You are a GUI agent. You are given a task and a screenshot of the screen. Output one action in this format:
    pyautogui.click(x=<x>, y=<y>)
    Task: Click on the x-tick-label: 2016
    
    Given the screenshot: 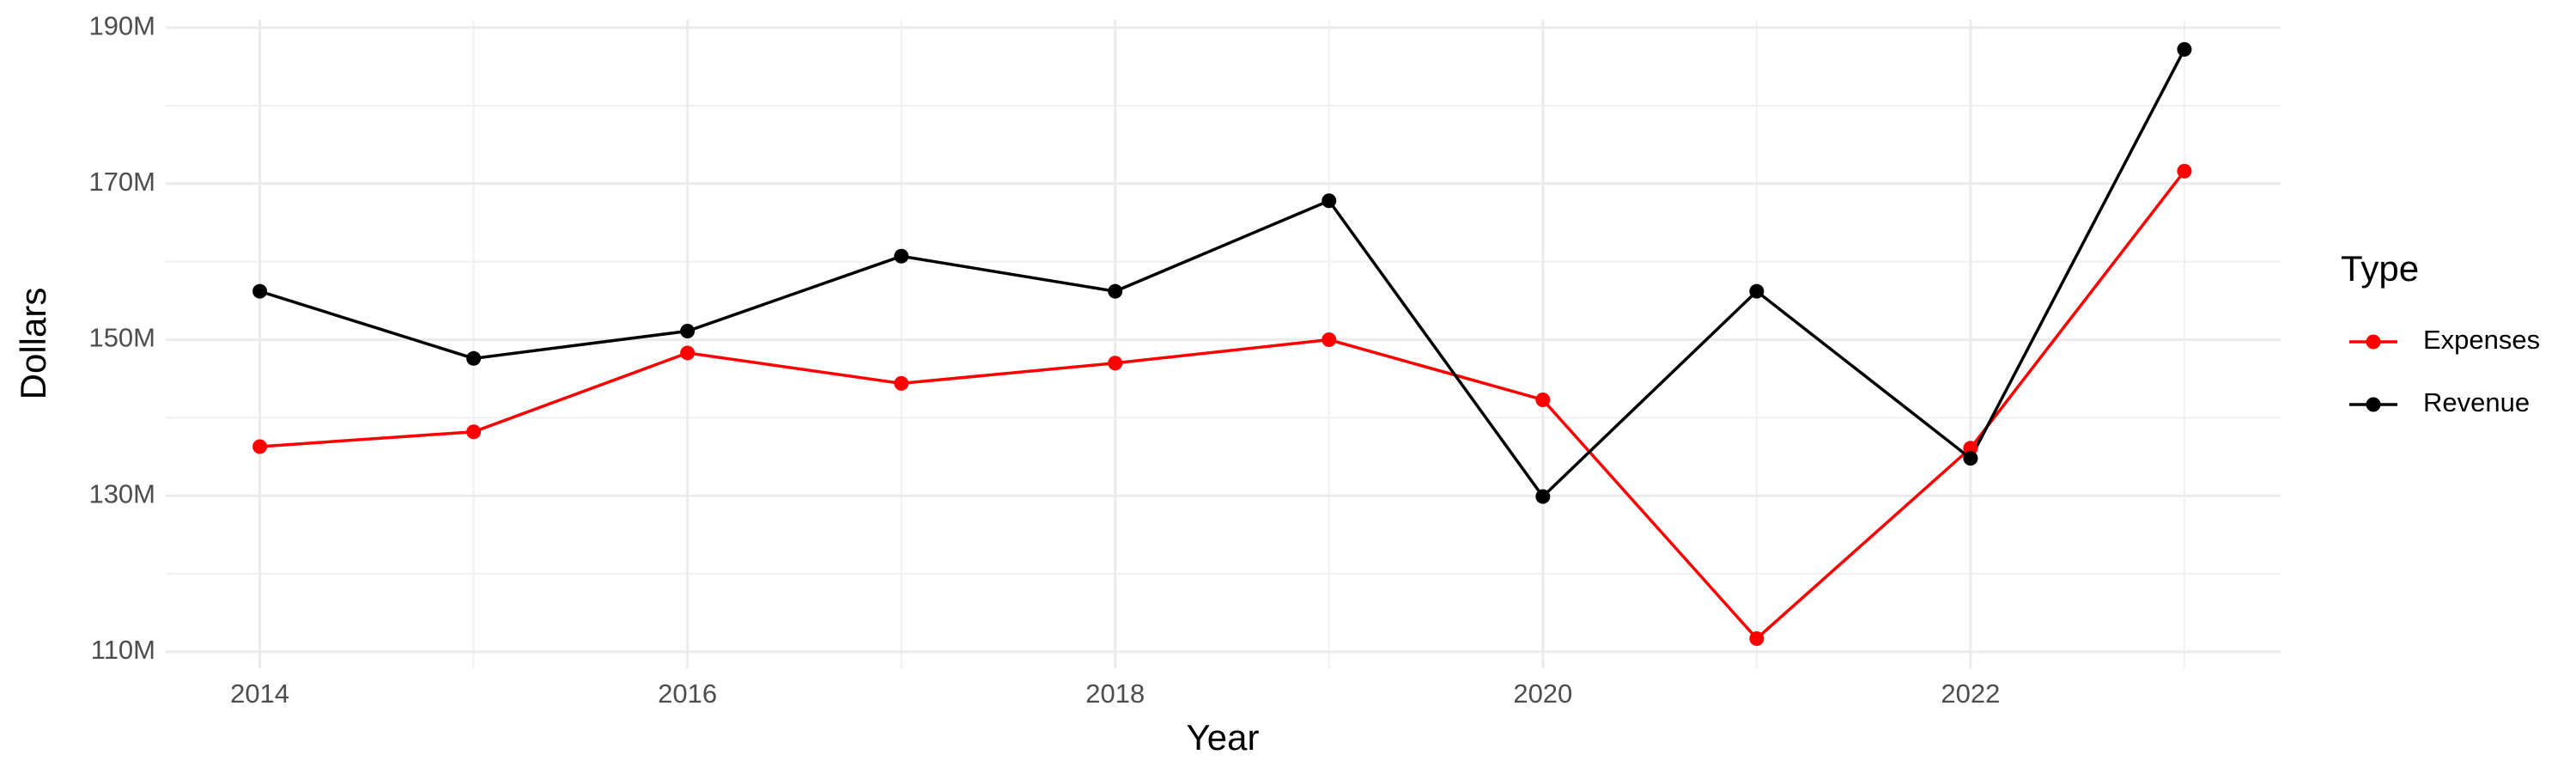 What is the action you would take?
    pyautogui.click(x=687, y=694)
    